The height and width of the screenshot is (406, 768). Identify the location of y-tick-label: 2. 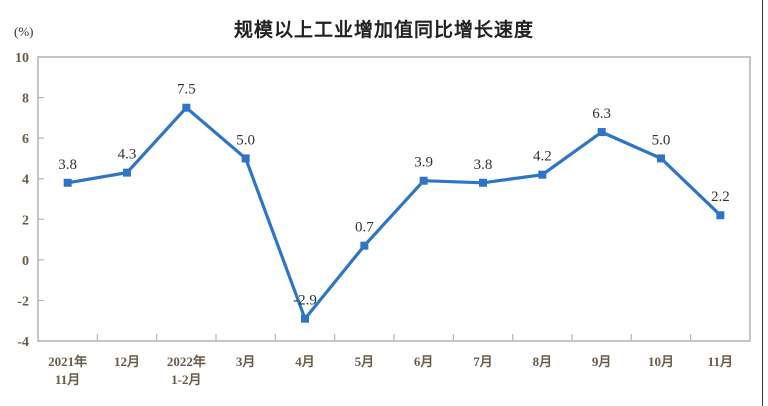
(25, 220).